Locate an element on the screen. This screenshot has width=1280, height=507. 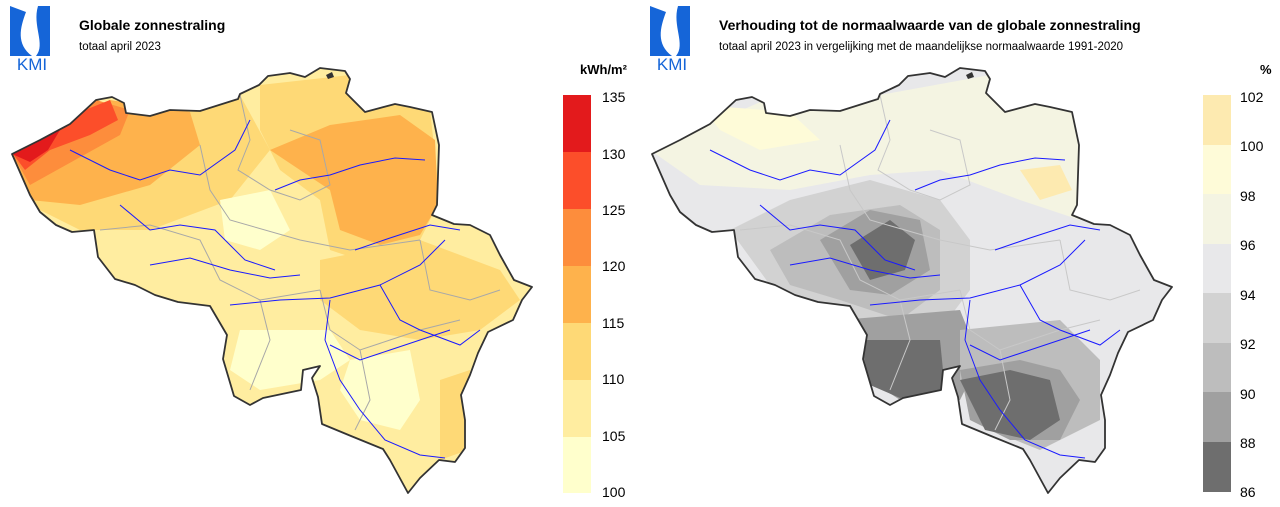
legend-unit: kWh/m² is located at coordinates (603, 69).